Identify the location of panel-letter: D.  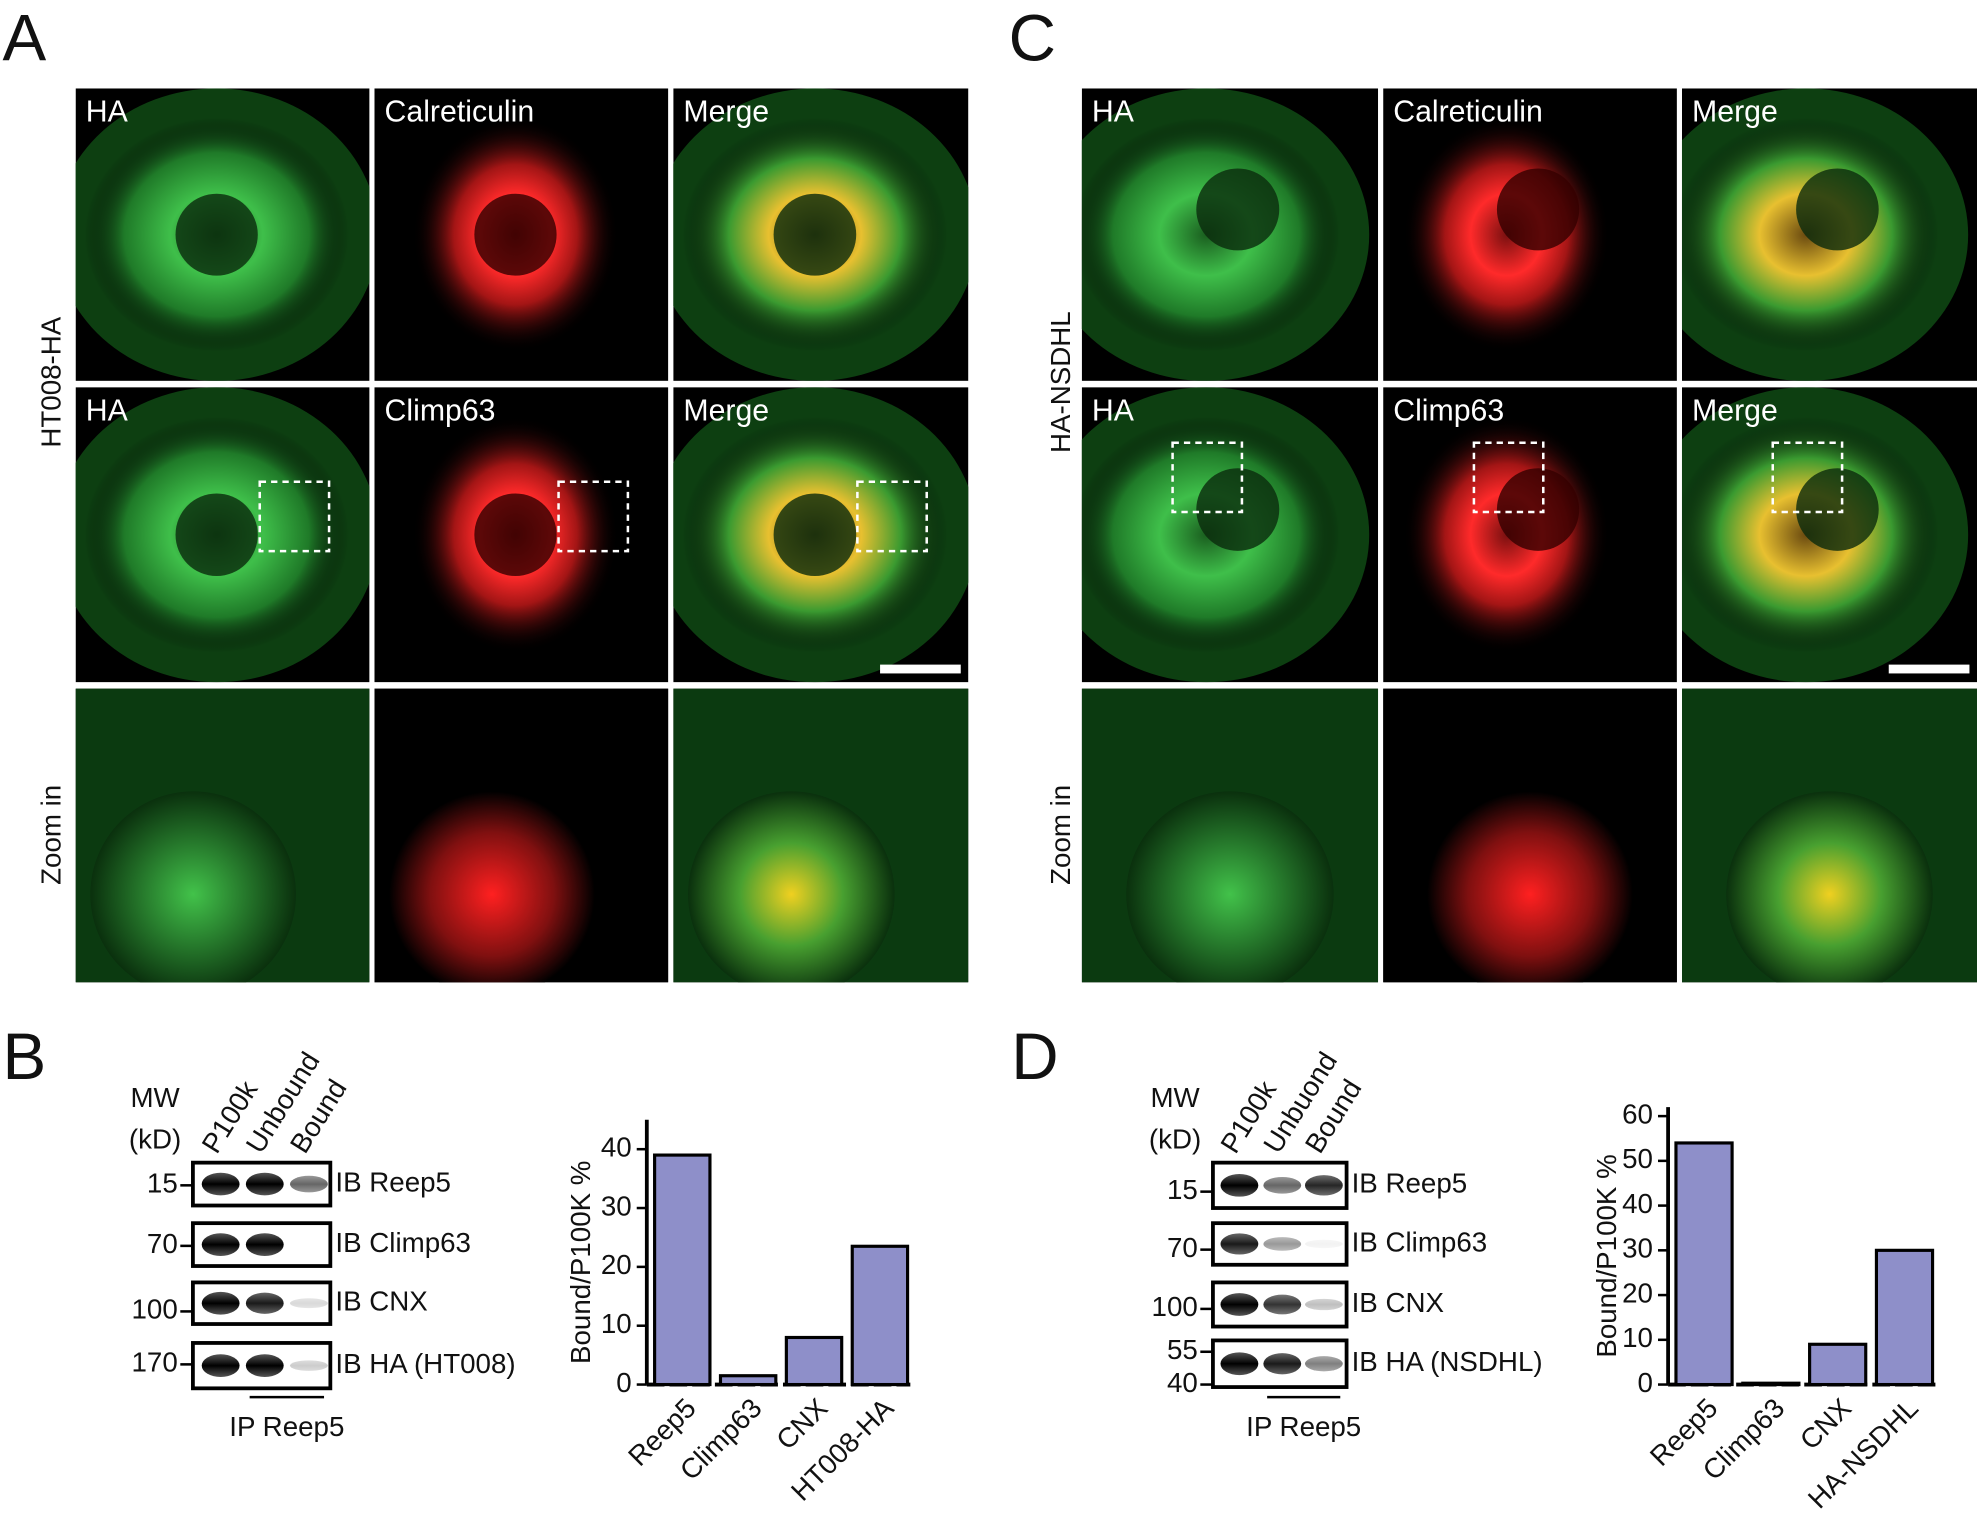
(1034, 1056).